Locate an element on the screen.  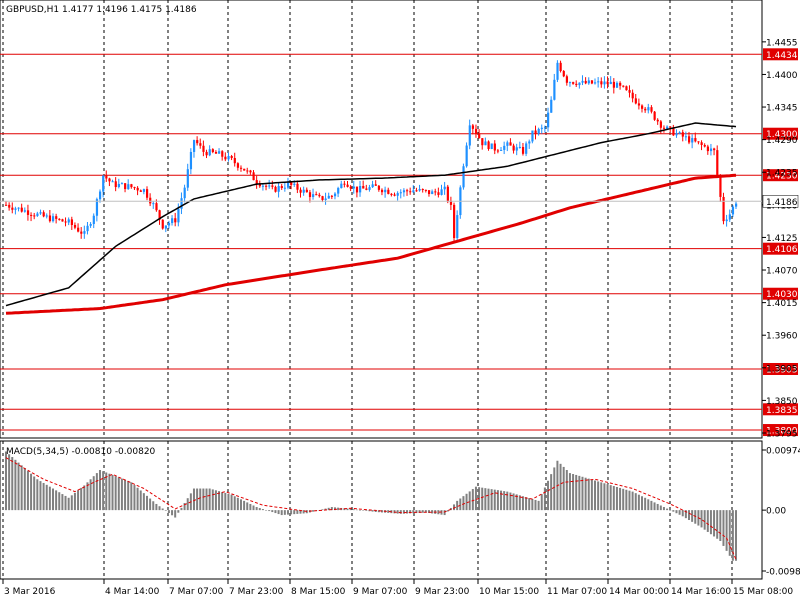
level-tag-label: 1.4106 is located at coordinates (782, 250).